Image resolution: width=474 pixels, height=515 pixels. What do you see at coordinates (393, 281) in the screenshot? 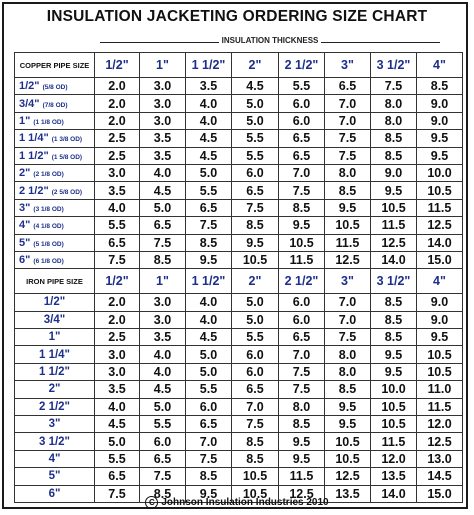
I see `thickness-header: 3 1/2"` at bounding box center [393, 281].